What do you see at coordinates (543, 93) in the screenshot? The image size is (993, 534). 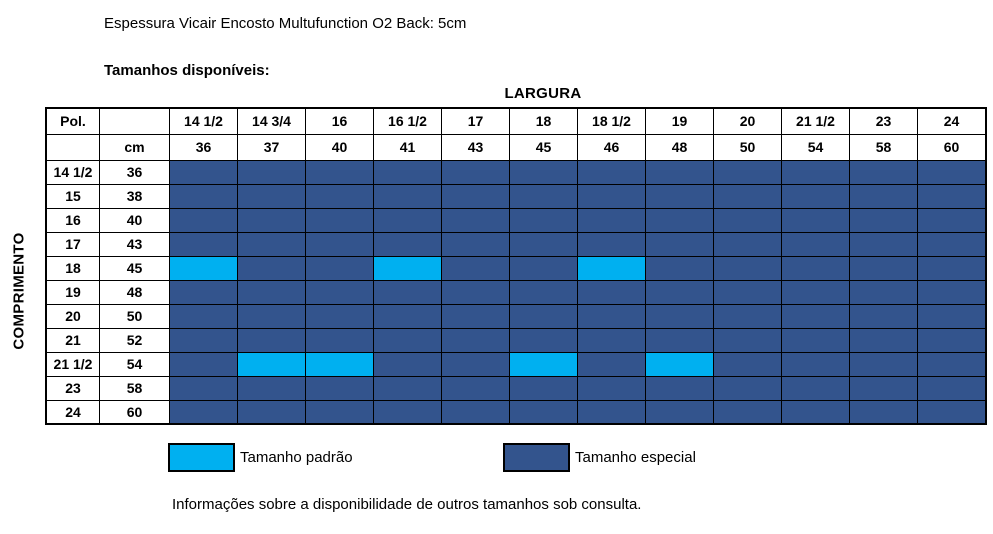 I see `width-axis-label: LARGURA` at bounding box center [543, 93].